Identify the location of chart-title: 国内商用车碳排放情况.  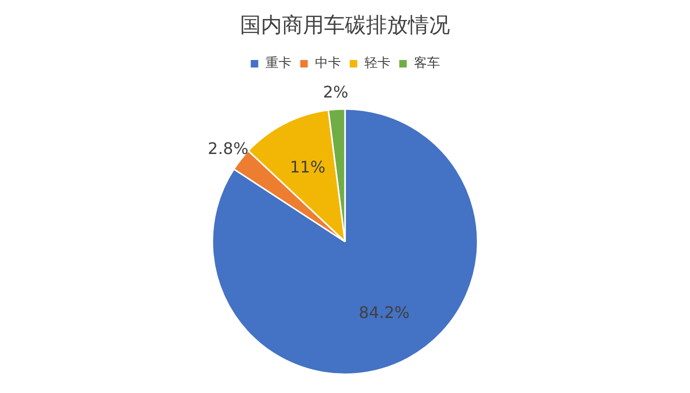
(345, 25).